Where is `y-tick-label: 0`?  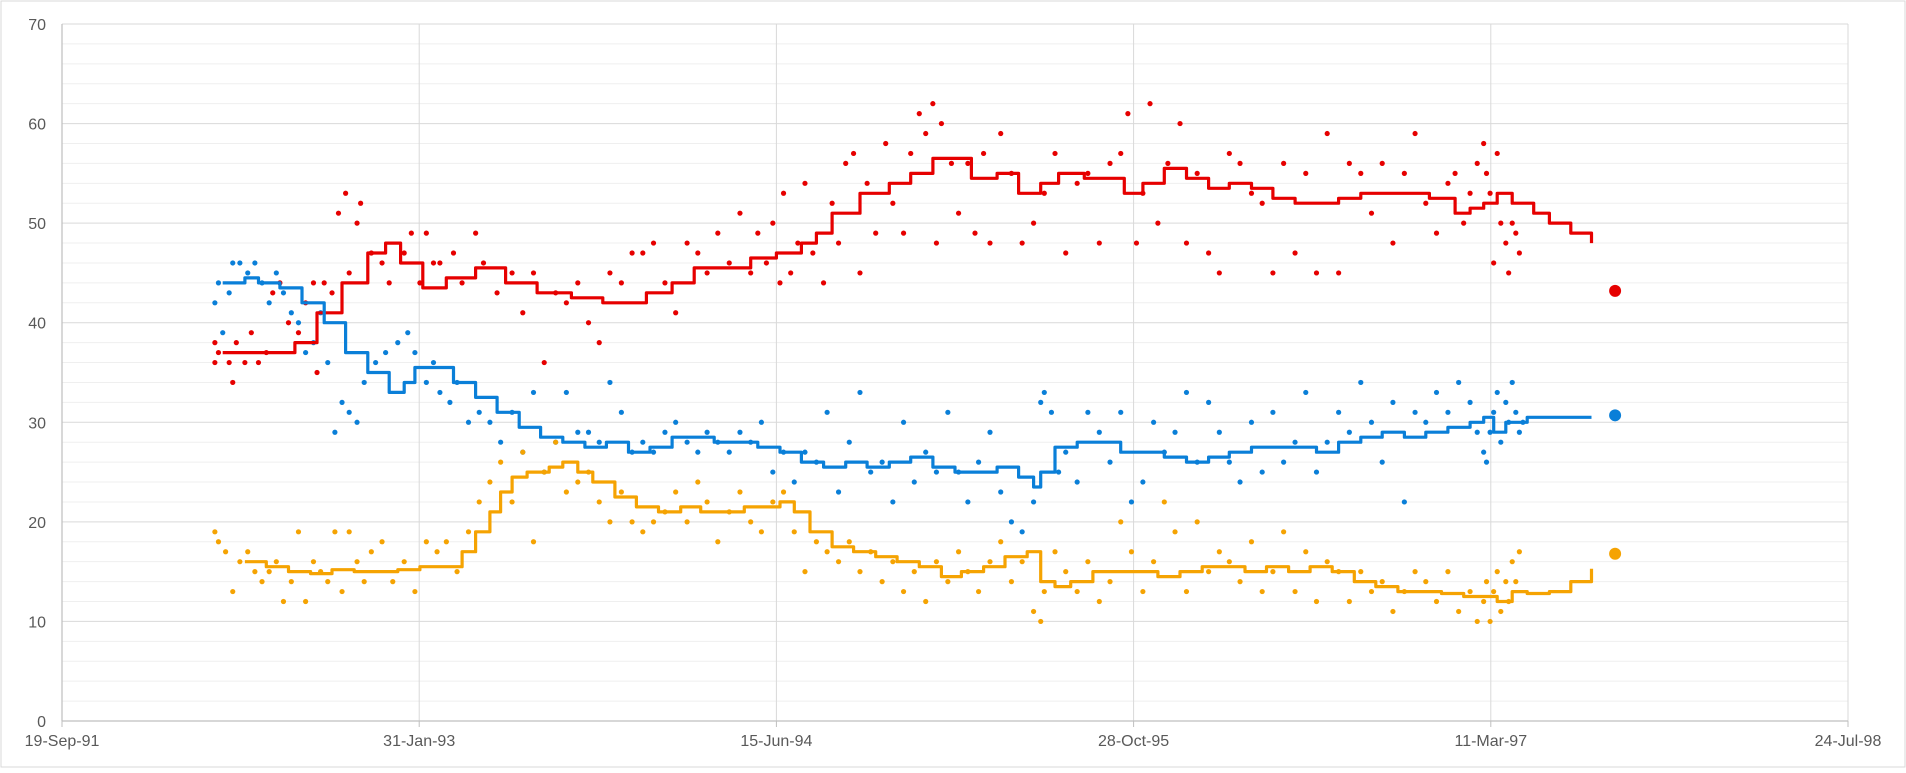 y-tick-label: 0 is located at coordinates (41, 722).